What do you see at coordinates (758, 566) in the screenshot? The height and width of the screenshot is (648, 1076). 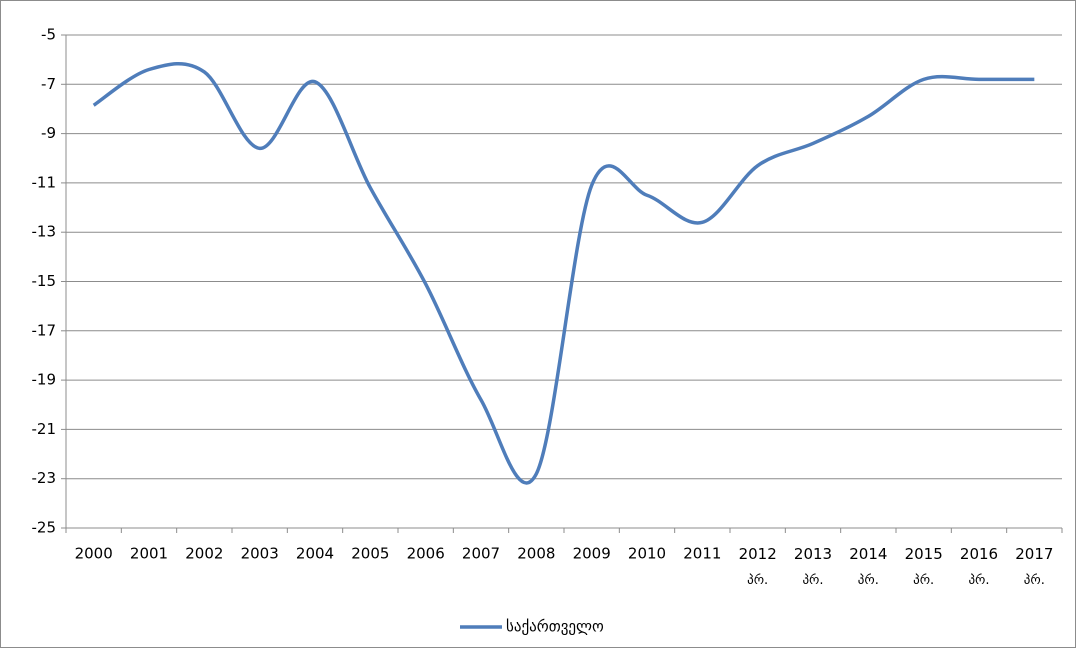 I see `x-tick-label: 2012 პრ.` at bounding box center [758, 566].